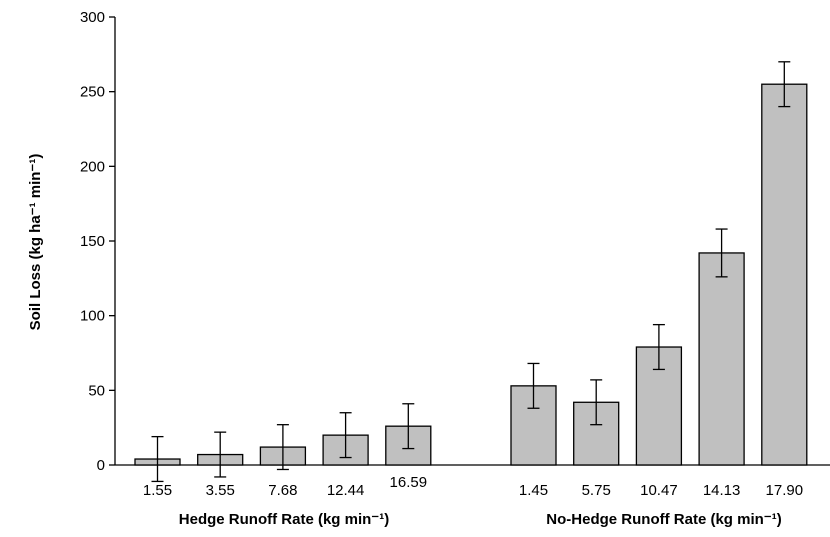 Image resolution: width=830 pixels, height=537 pixels. What do you see at coordinates (785, 490) in the screenshot?
I see `x-tick-label: 17.90` at bounding box center [785, 490].